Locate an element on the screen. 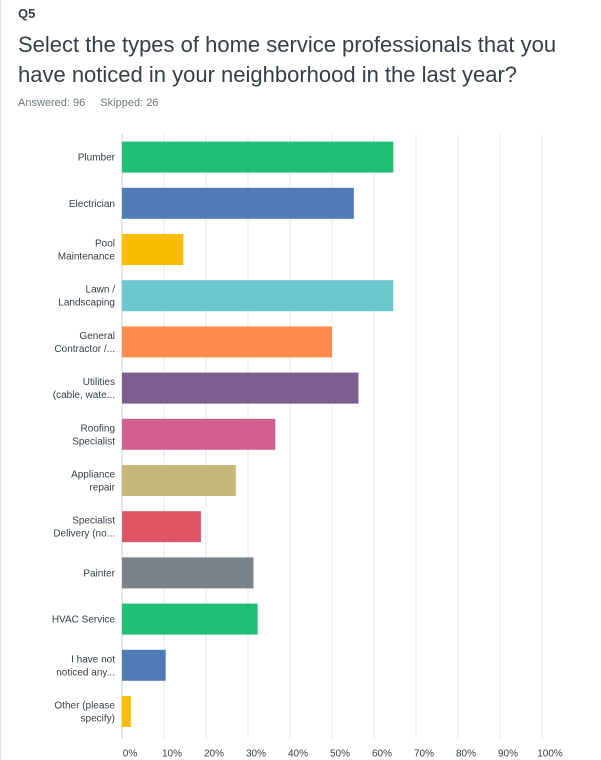 This screenshot has width=601, height=760. category-label: Utilities is located at coordinates (99, 382).